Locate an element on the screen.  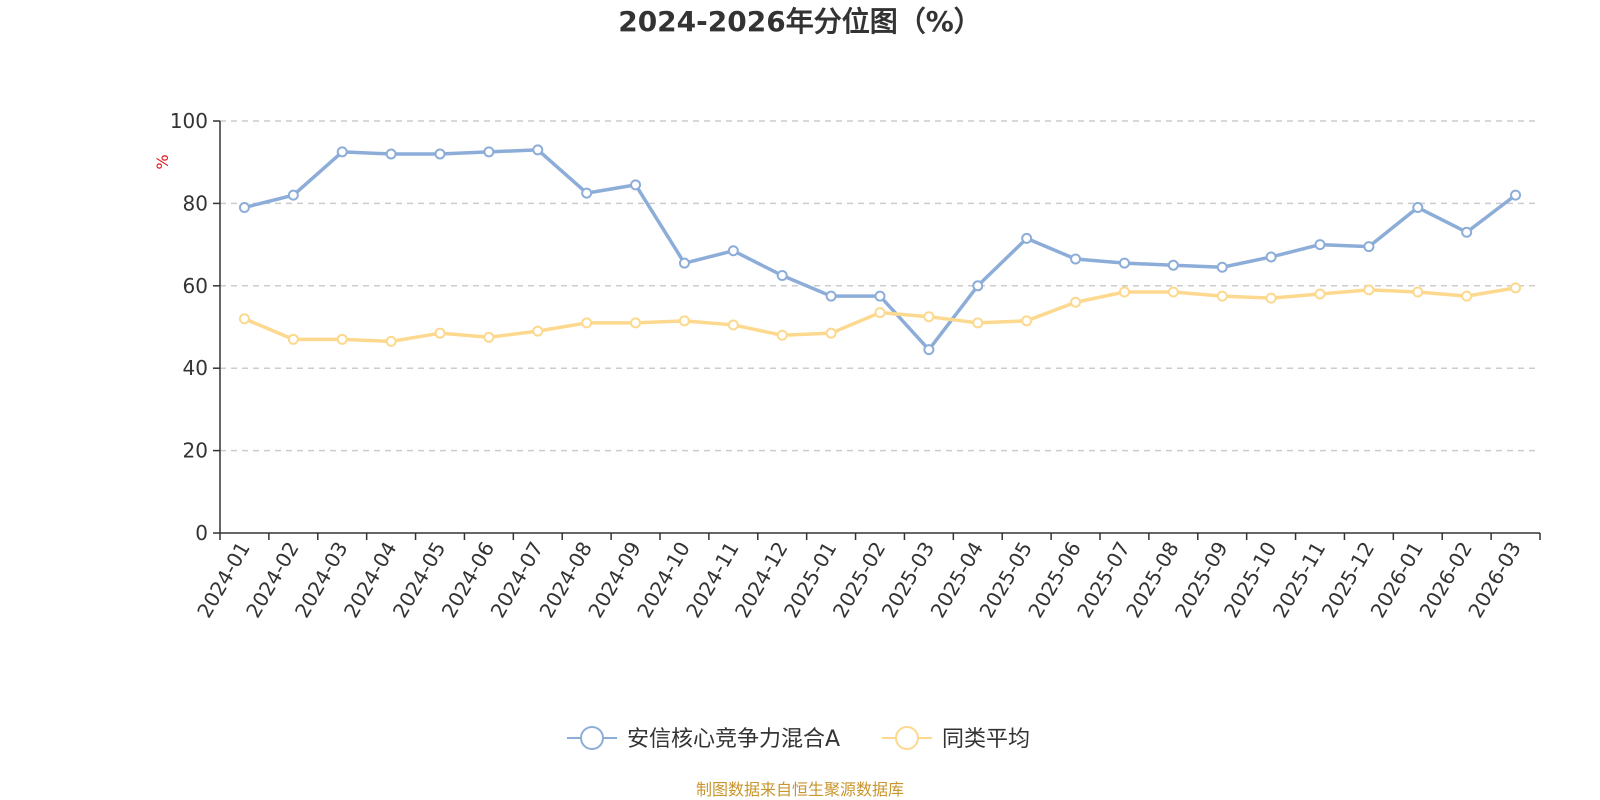
y-tick-label: 100 is located at coordinates (189, 121).